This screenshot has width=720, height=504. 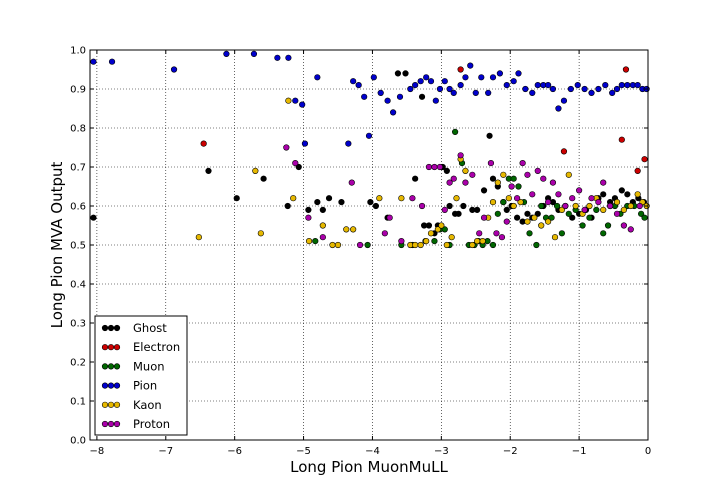 I want to click on y-tick-label: 0.8, so click(x=78, y=129).